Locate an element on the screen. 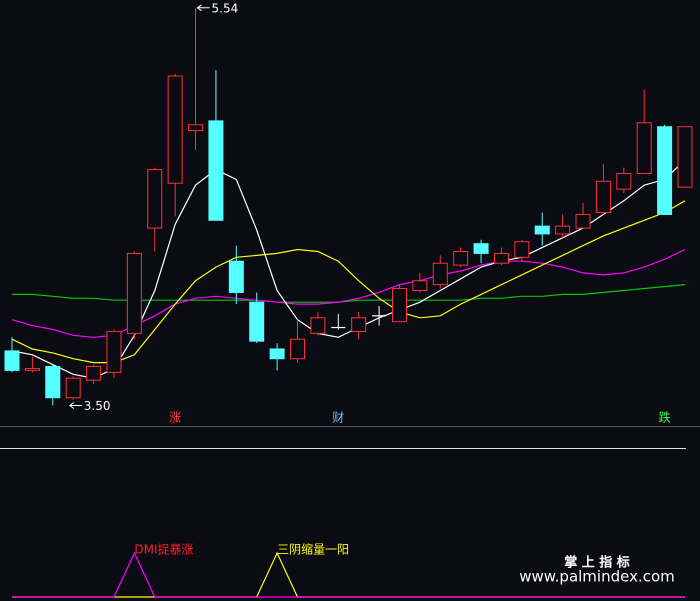 The height and width of the screenshot is (601, 700). annotation-label: 3.50 is located at coordinates (97, 406).